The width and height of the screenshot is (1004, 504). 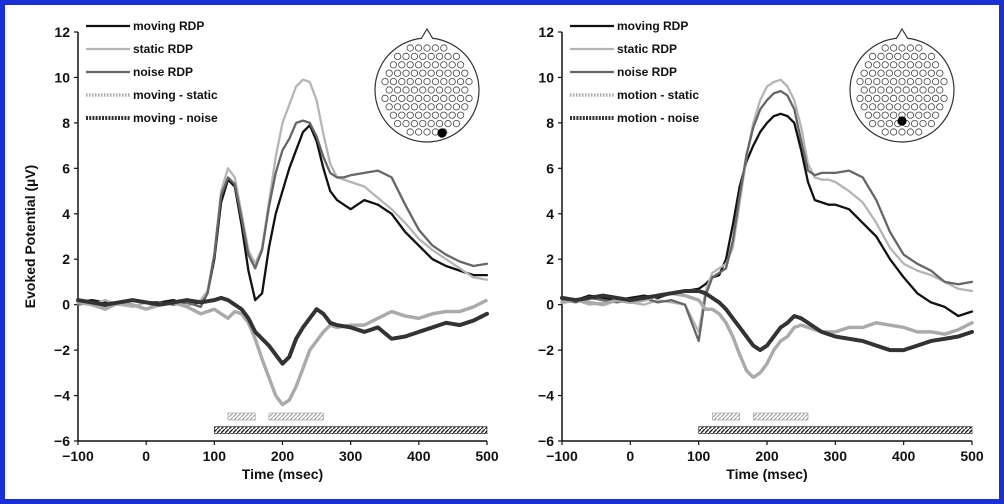 What do you see at coordinates (175, 95) in the screenshot?
I see `legend-label: moving - static` at bounding box center [175, 95].